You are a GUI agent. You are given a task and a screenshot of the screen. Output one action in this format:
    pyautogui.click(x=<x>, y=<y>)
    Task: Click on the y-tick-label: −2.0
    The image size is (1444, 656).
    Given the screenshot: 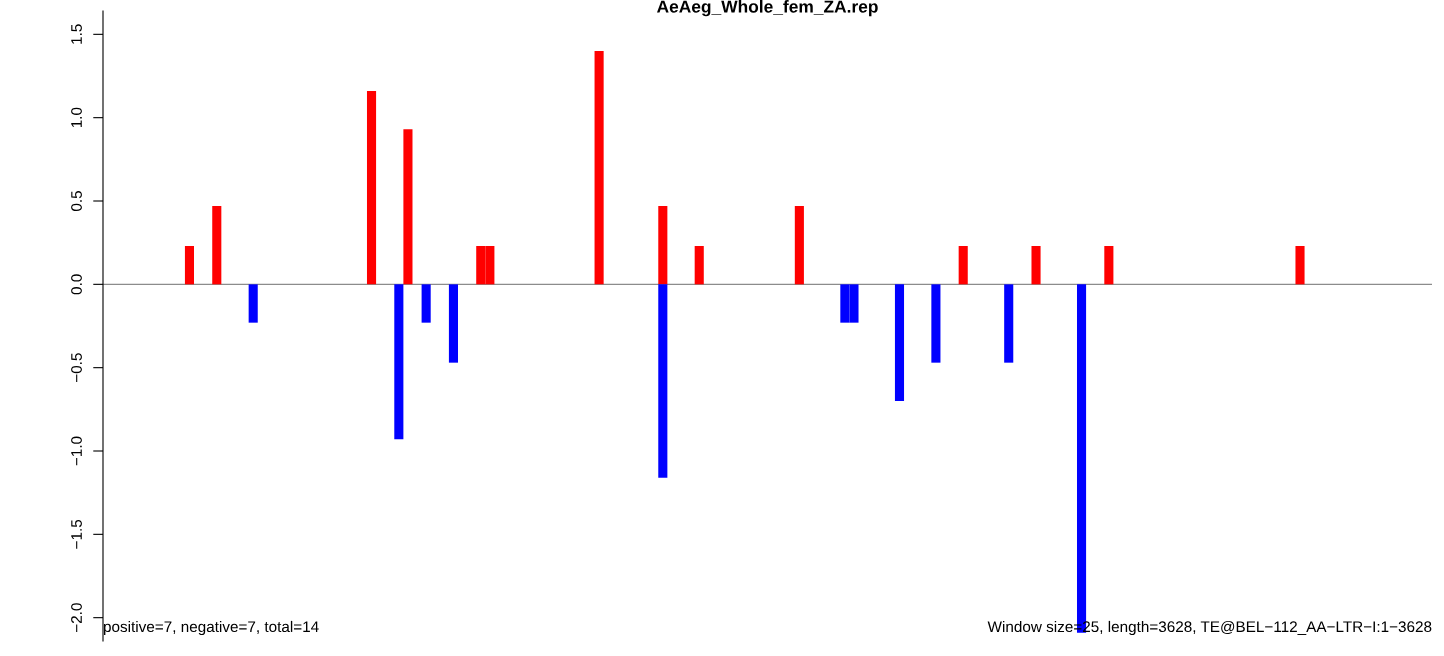 What is the action you would take?
    pyautogui.click(x=76, y=617)
    